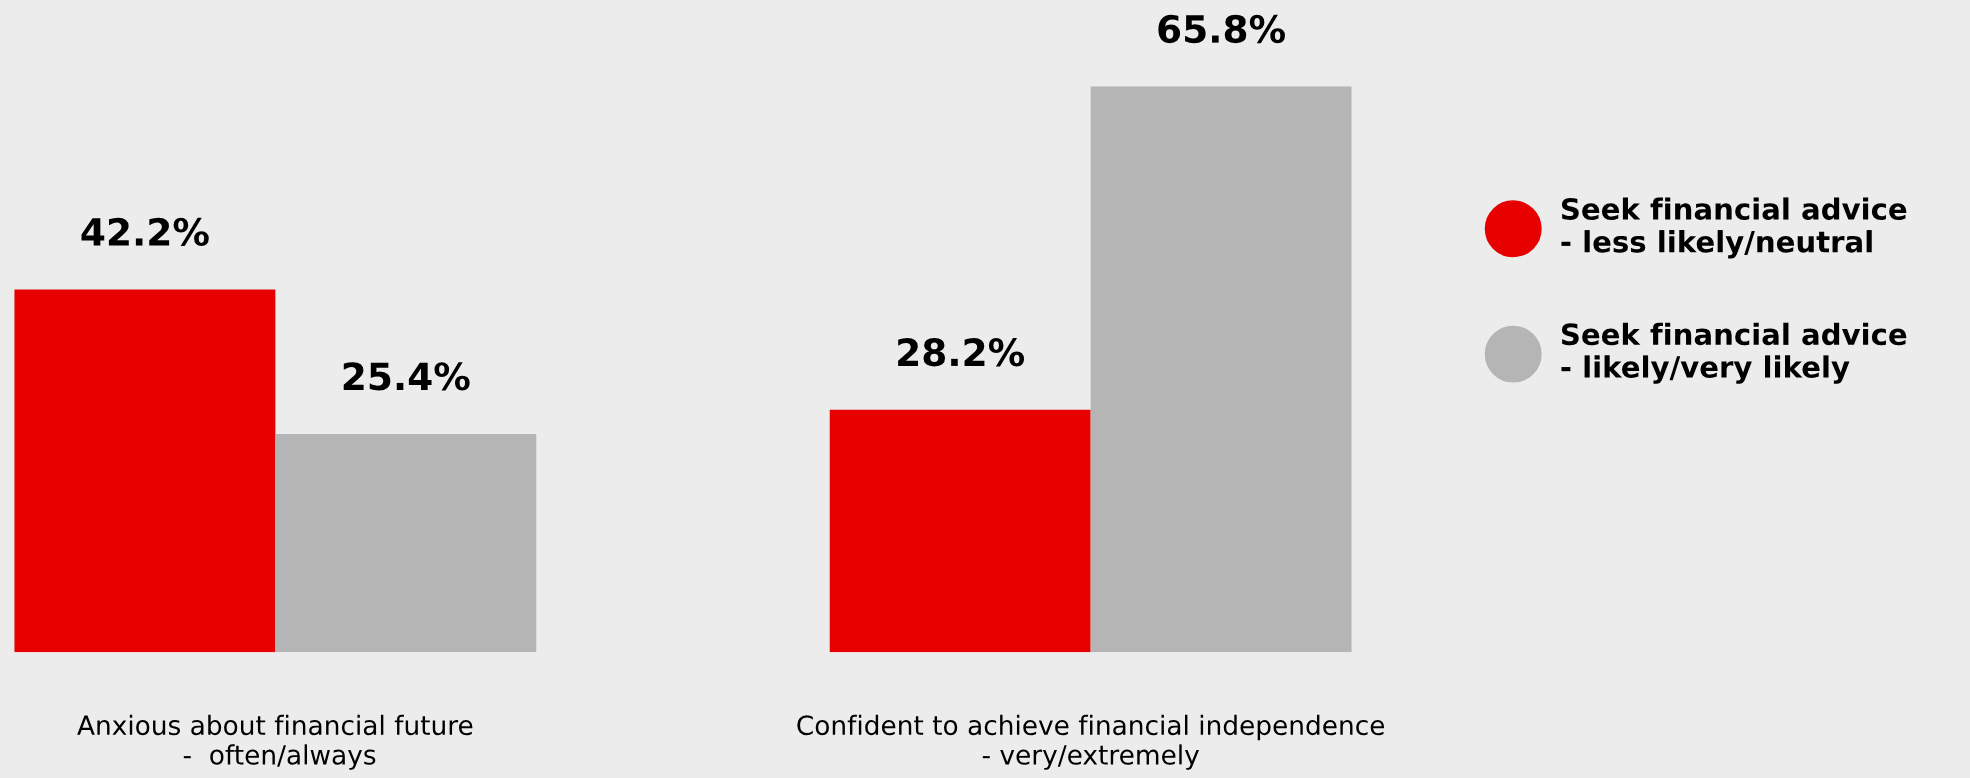 The image size is (1970, 778). Describe the element at coordinates (961, 352) in the screenshot. I see `data-label: 28.2%` at that location.